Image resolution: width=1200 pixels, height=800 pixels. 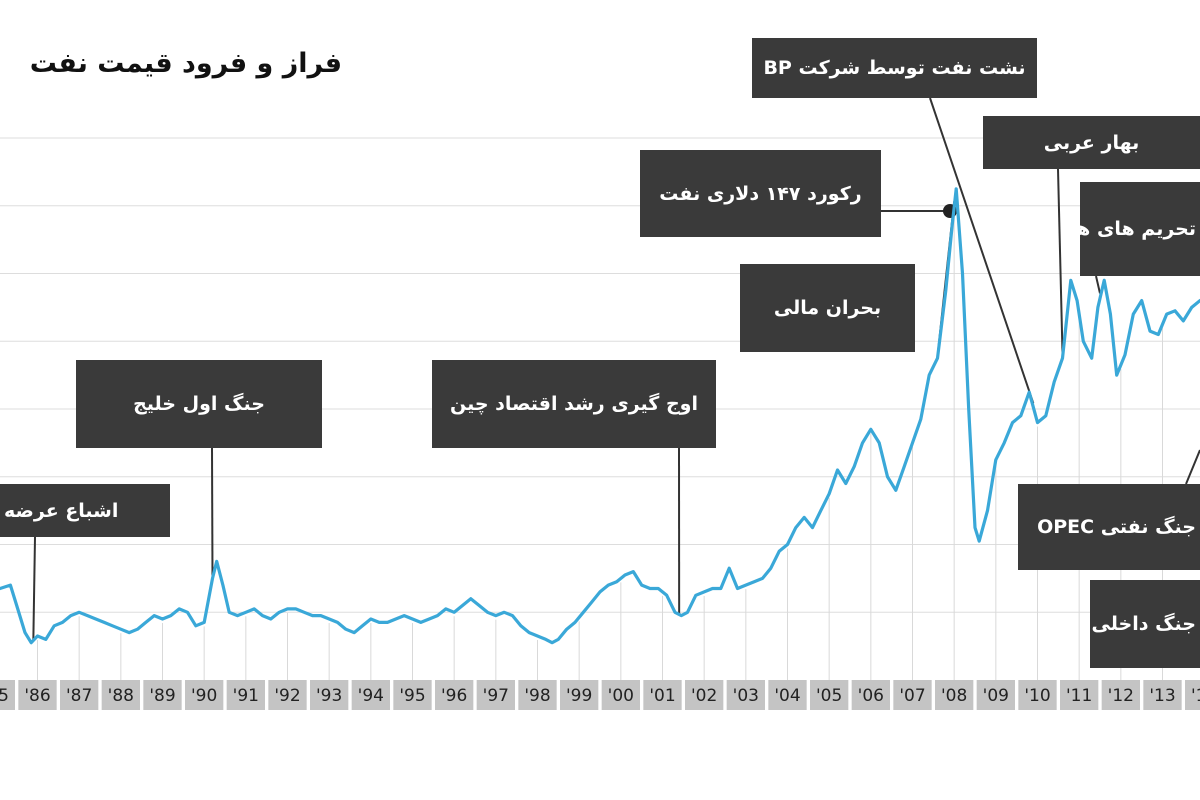 What do you see at coordinates (1195, 696) in the screenshot?
I see `x-tick-label: '14` at bounding box center [1195, 696].